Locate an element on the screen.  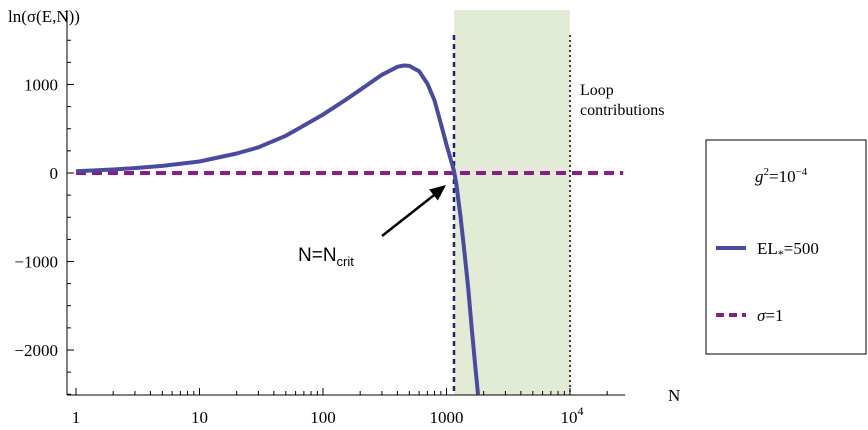
y-tick-label: −1000 is located at coordinates (36, 262).